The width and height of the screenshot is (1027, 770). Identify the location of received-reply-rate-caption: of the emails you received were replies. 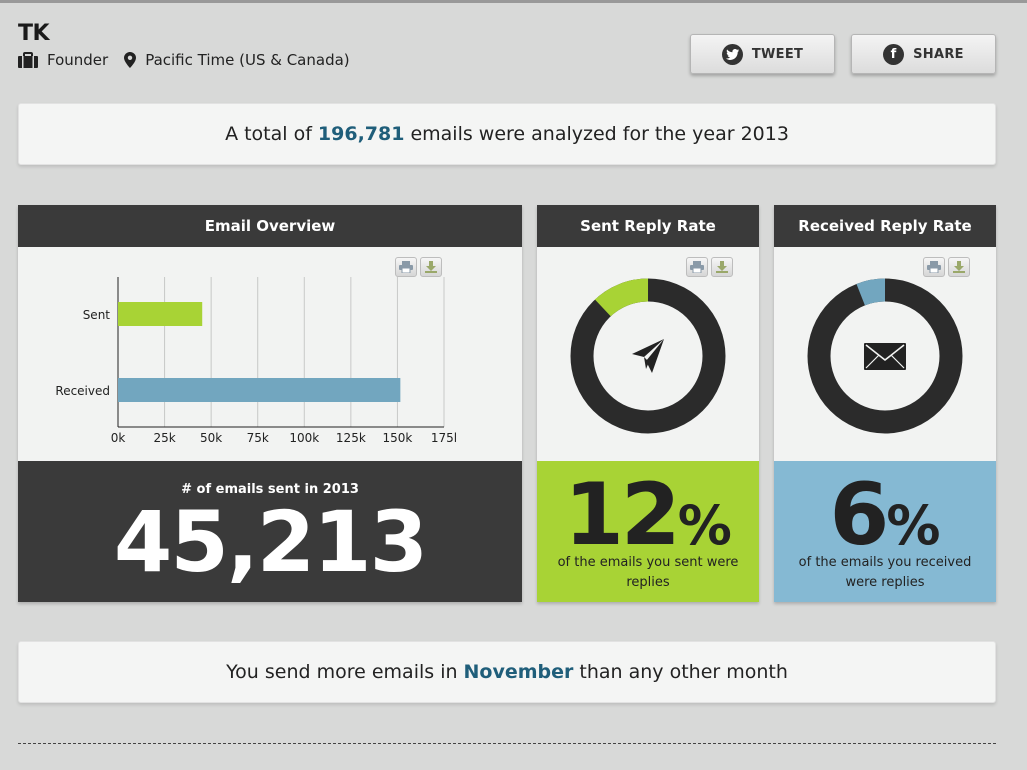
(885, 572).